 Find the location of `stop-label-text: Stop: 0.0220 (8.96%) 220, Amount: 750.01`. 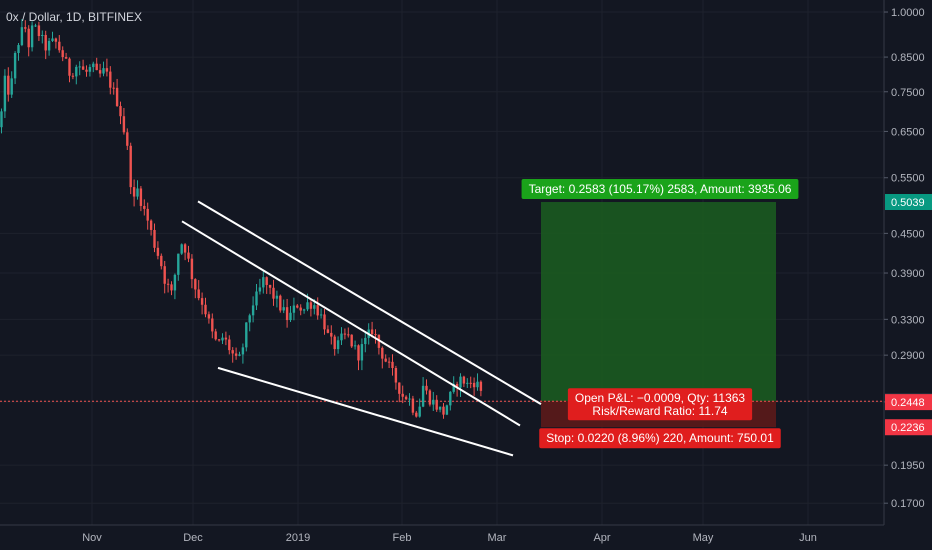

stop-label-text: Stop: 0.0220 (8.96%) 220, Amount: 750.01 is located at coordinates (660, 438).